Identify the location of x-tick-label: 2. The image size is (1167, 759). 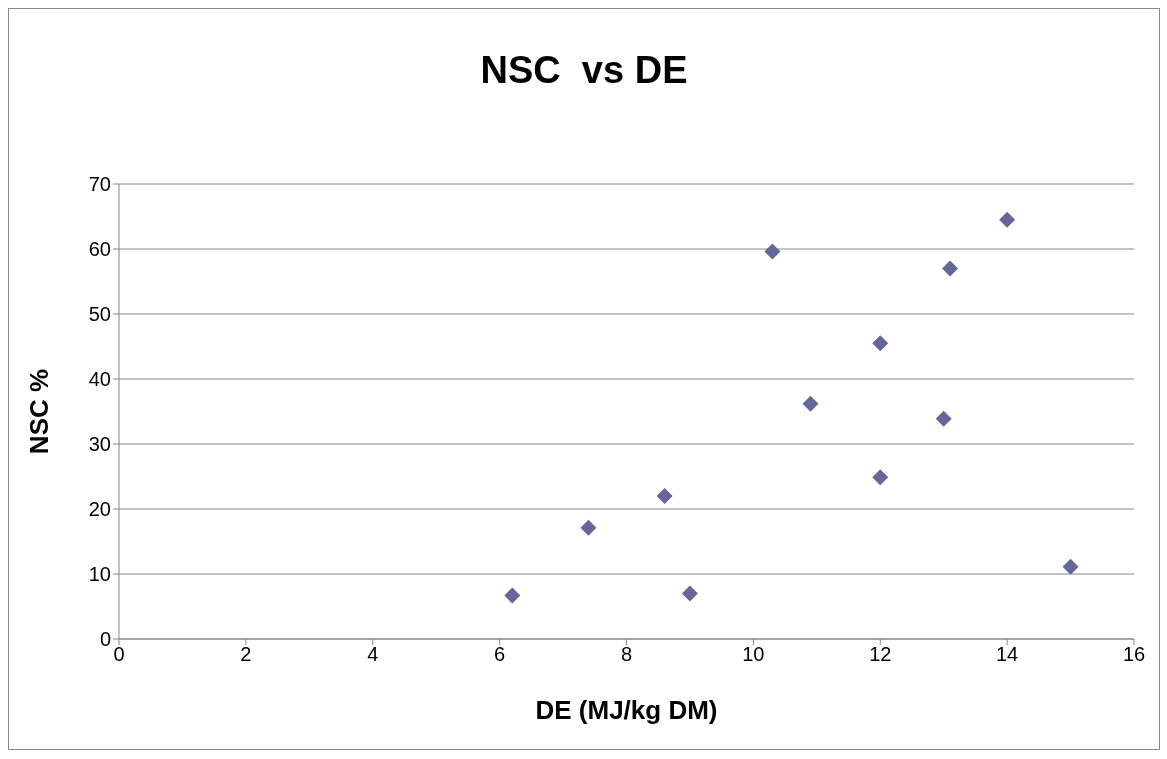
(246, 654).